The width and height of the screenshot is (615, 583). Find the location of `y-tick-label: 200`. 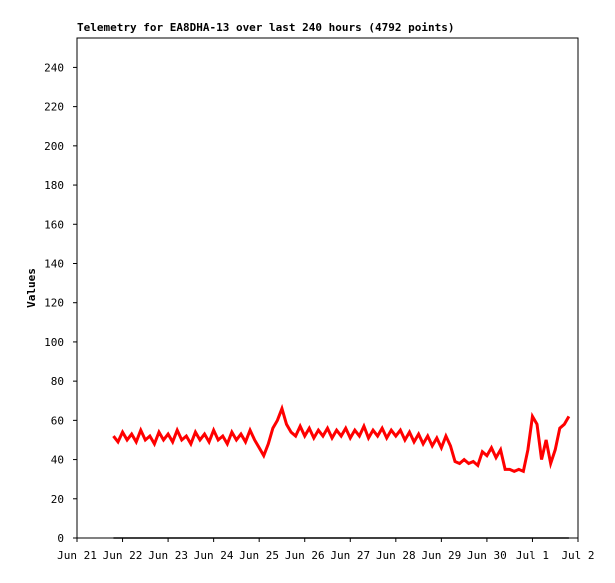

y-tick-label: 200 is located at coordinates (54, 146).